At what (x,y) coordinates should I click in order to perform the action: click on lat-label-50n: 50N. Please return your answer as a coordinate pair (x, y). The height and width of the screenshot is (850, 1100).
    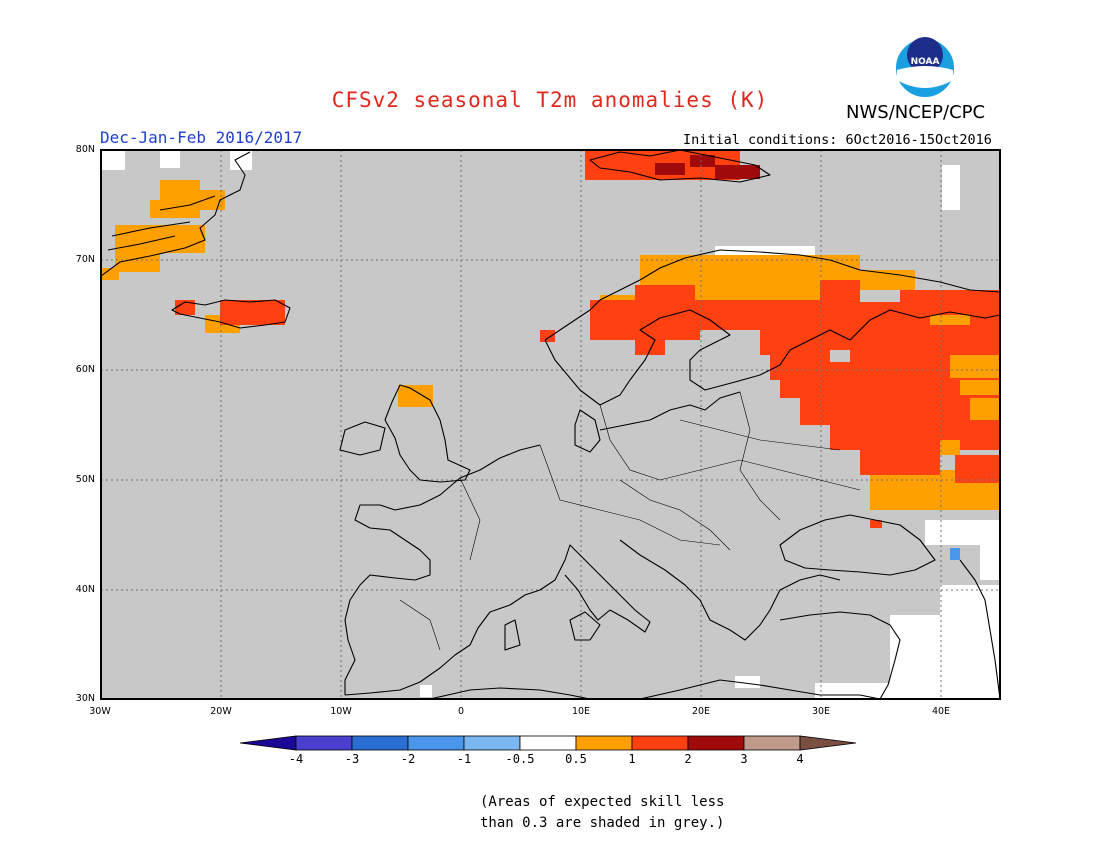
    Looking at the image, I should click on (85, 479).